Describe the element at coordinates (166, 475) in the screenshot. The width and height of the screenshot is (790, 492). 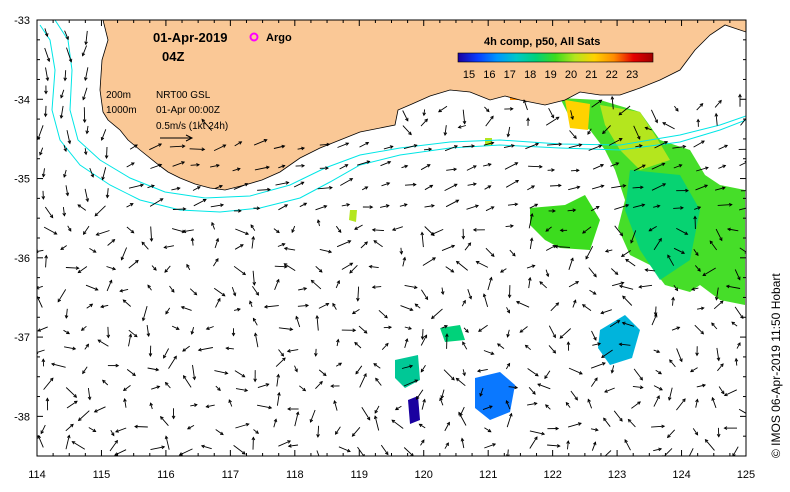
I see `lon-tick-label: 116` at that location.